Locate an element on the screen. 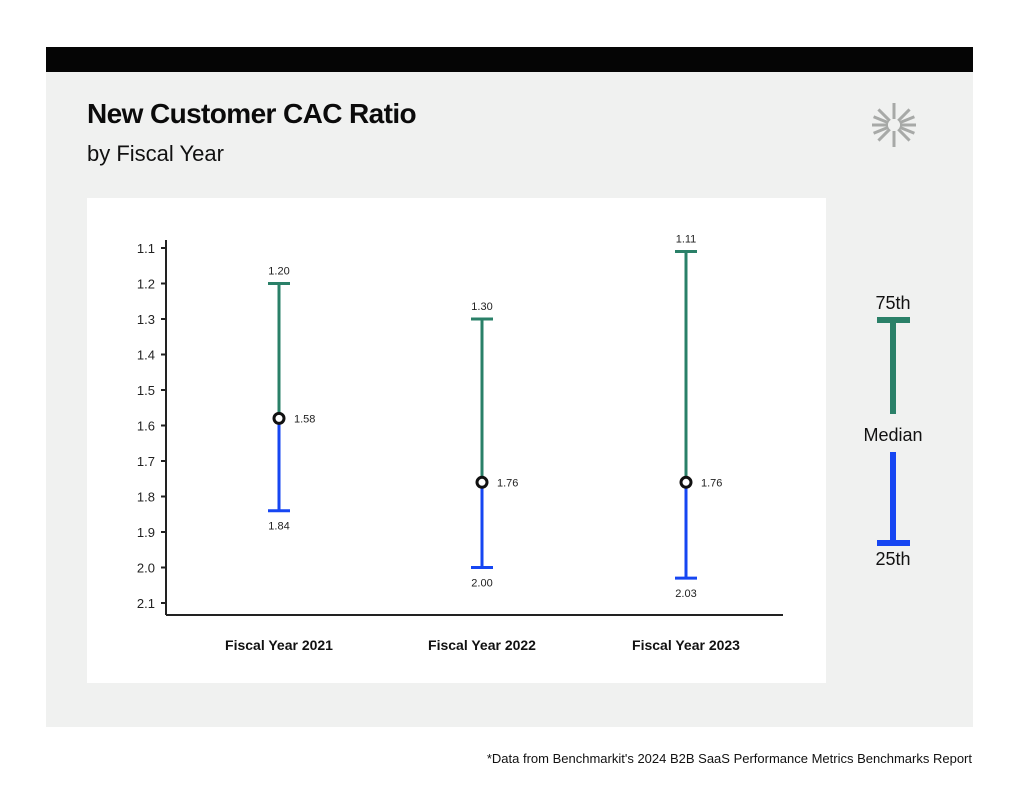 The width and height of the screenshot is (1024, 786). y-tick-label: 1.8 is located at coordinates (146, 497).